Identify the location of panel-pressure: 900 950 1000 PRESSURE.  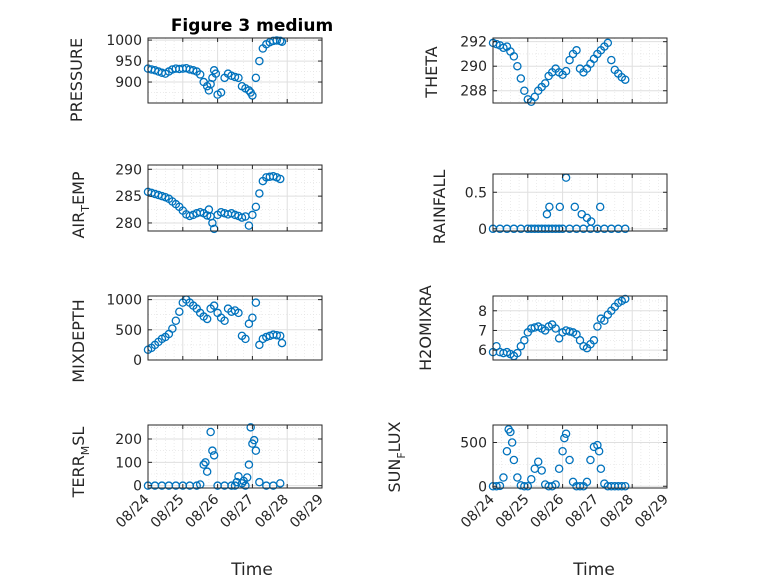
(195, 77).